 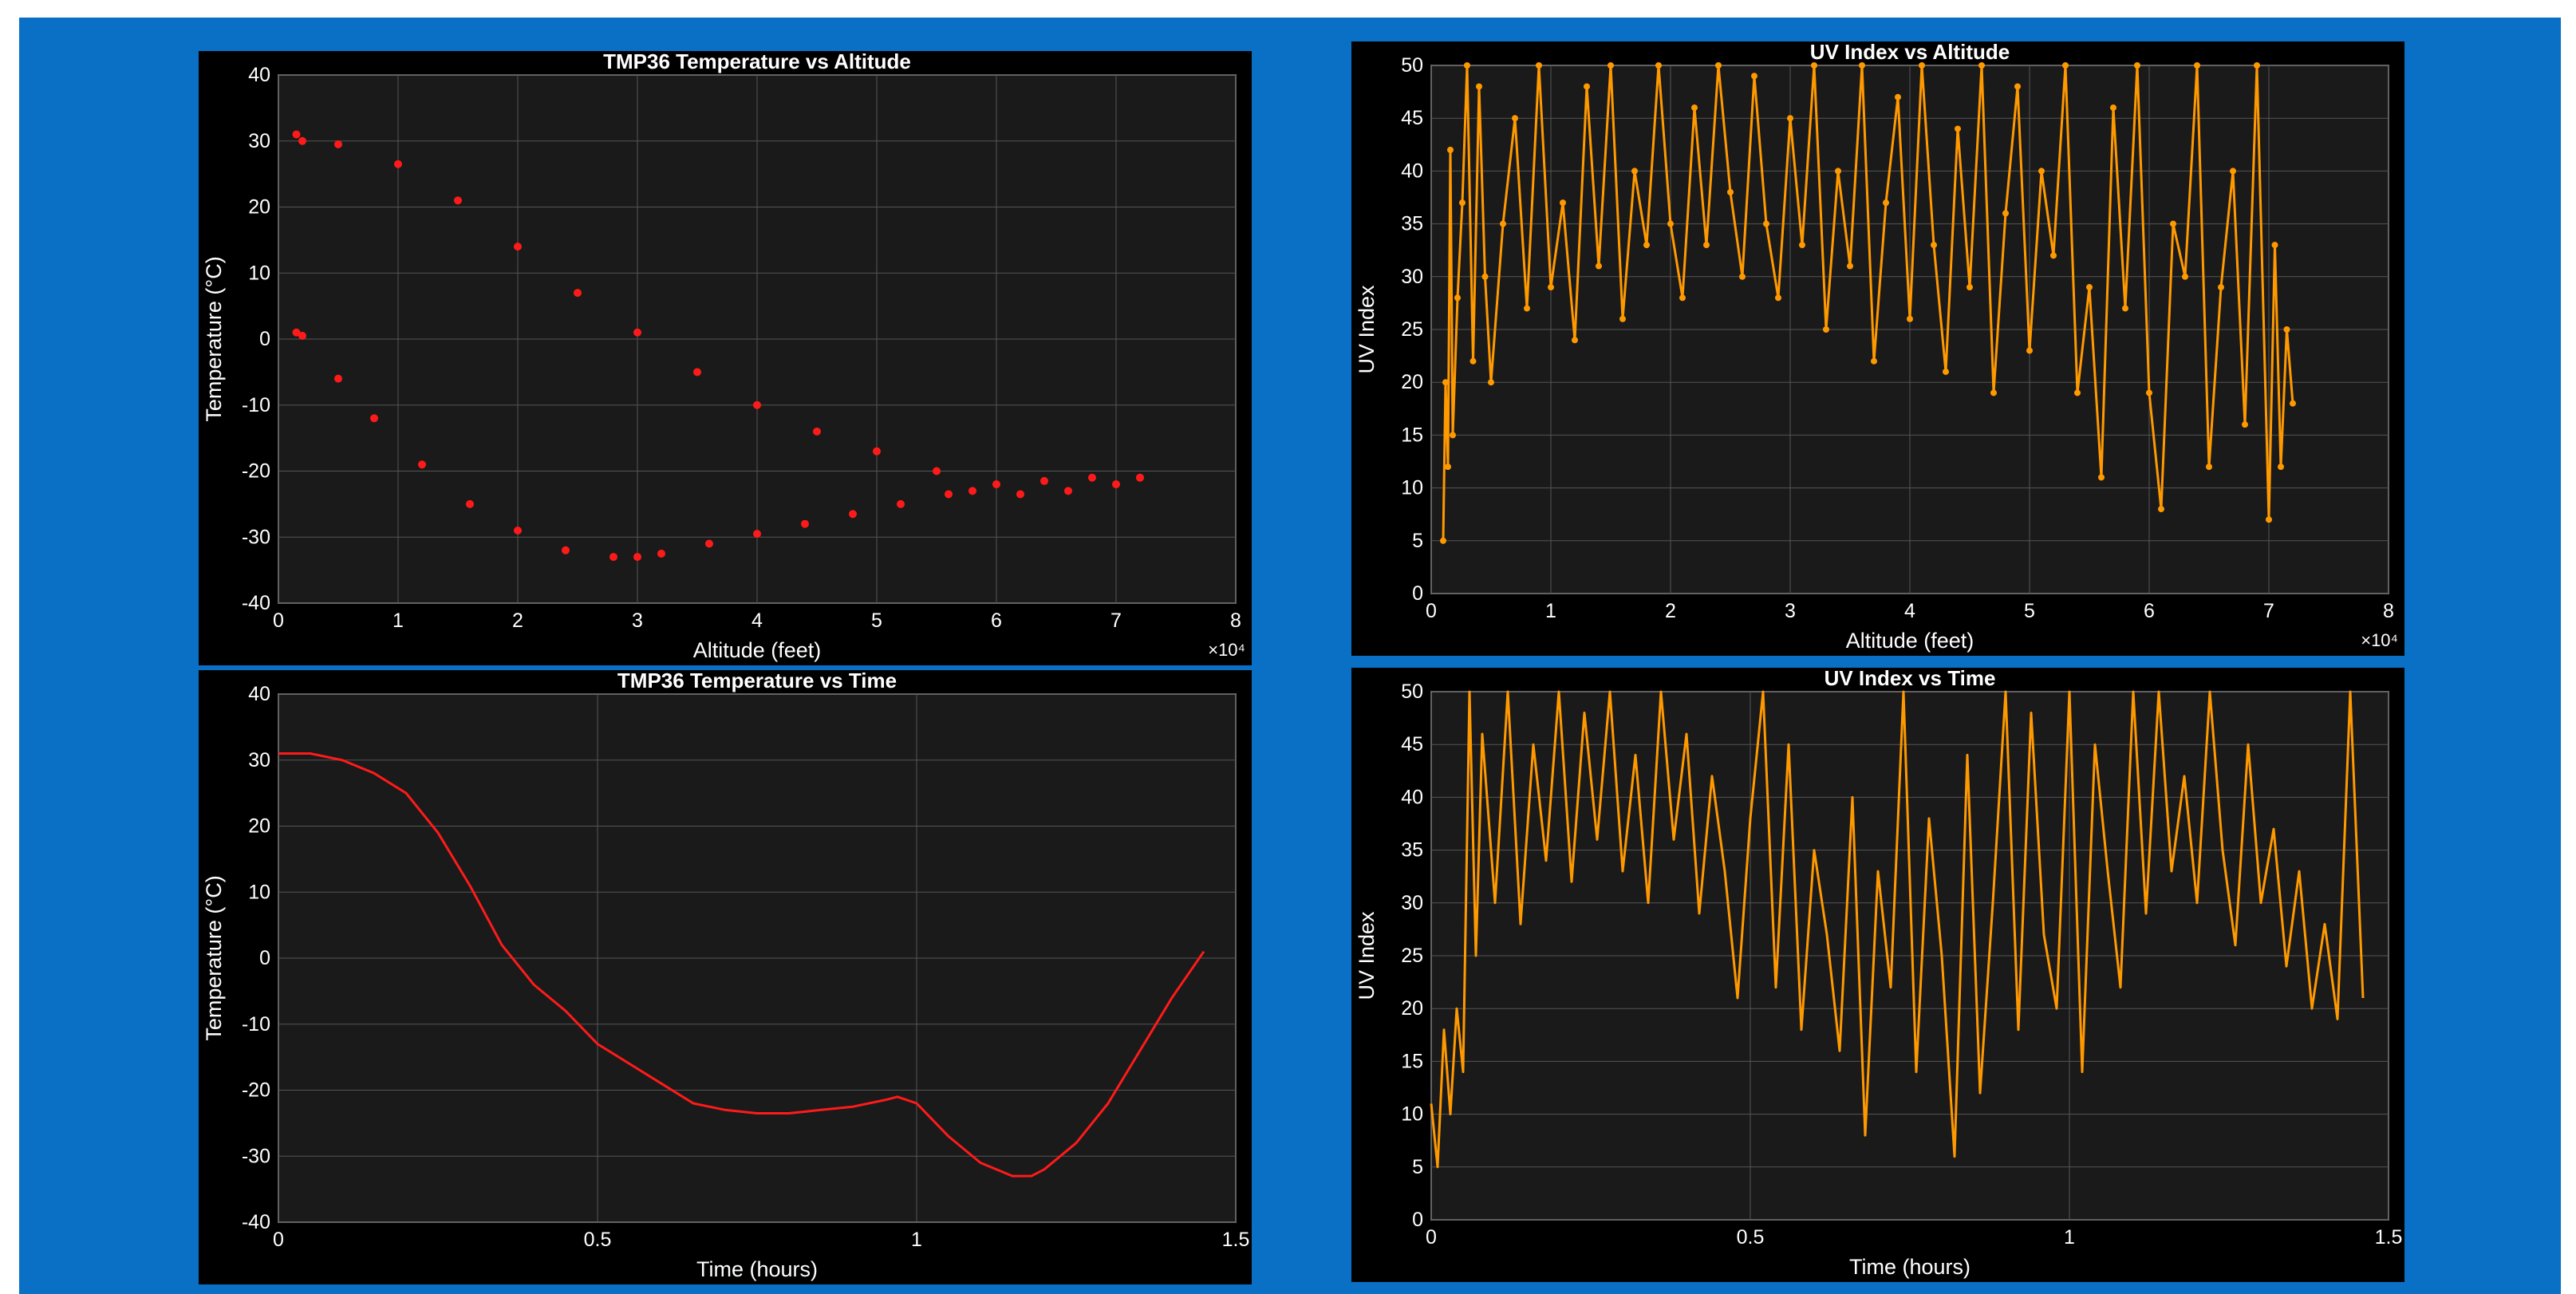 I want to click on y-axis-label: Temperature (°C), so click(x=214, y=957).